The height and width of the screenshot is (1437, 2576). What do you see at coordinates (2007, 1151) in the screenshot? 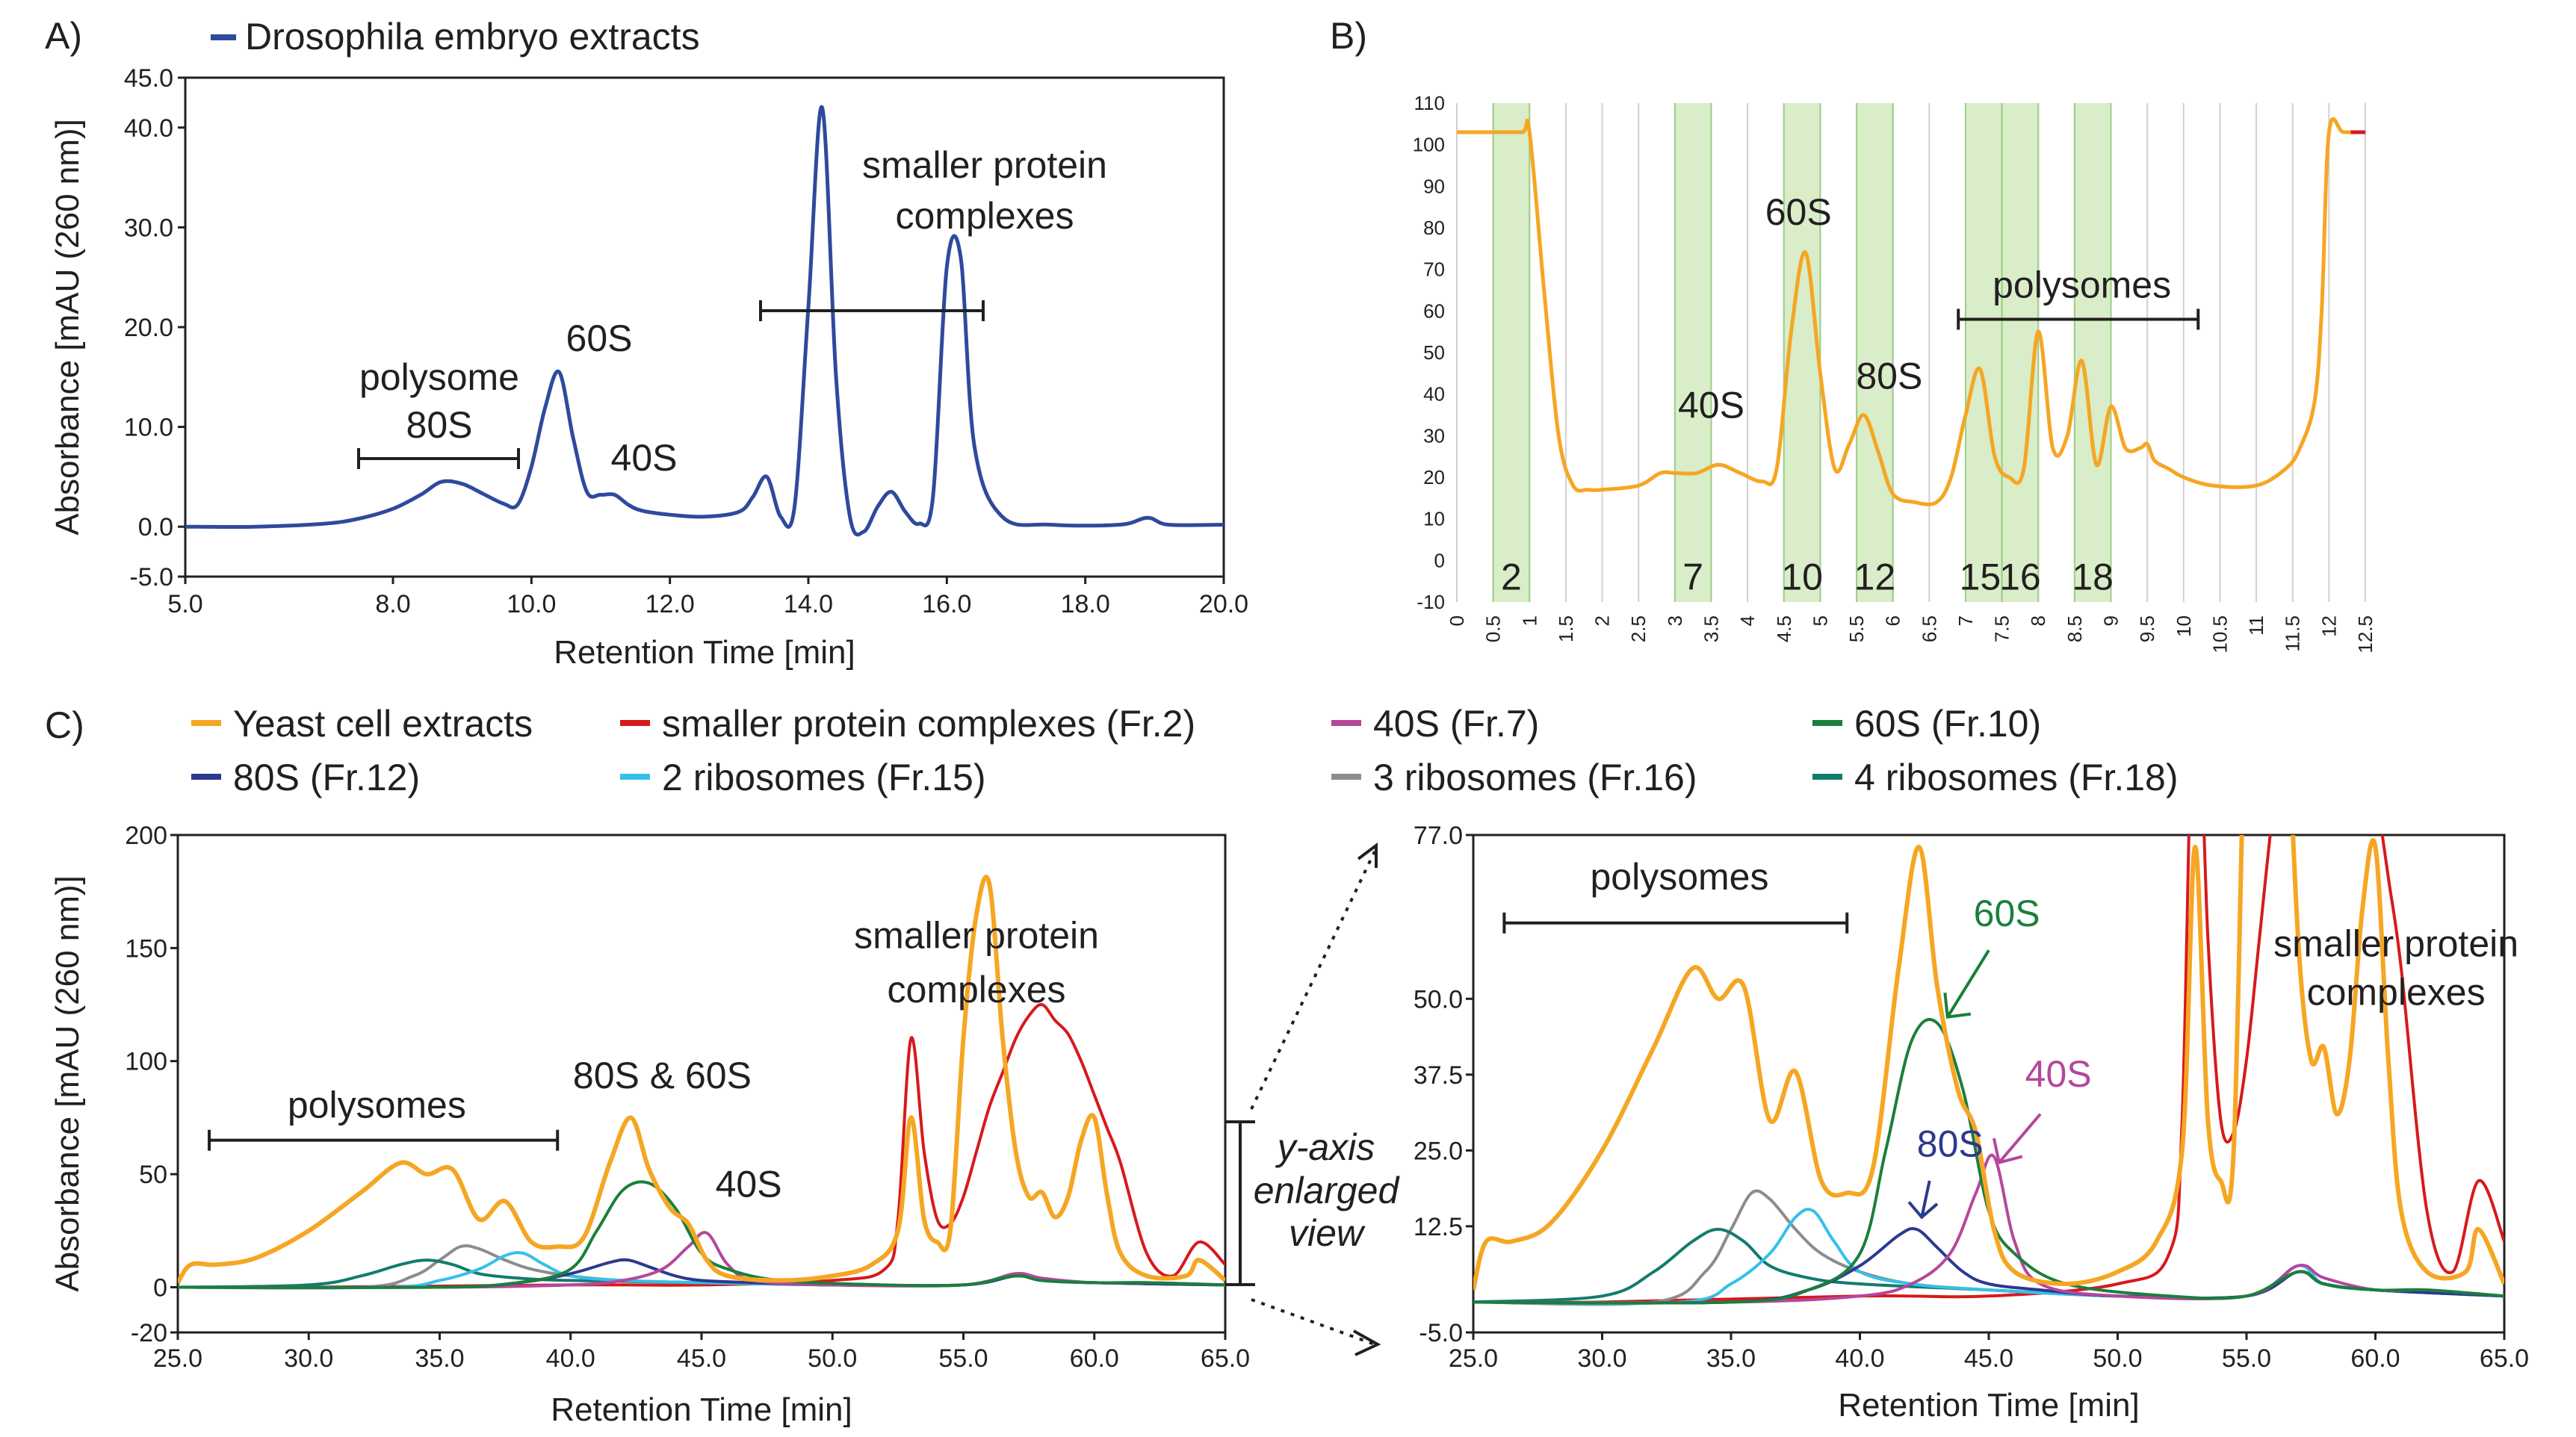
I see `panel-c-enlarged-arrowhead-40s` at bounding box center [2007, 1151].